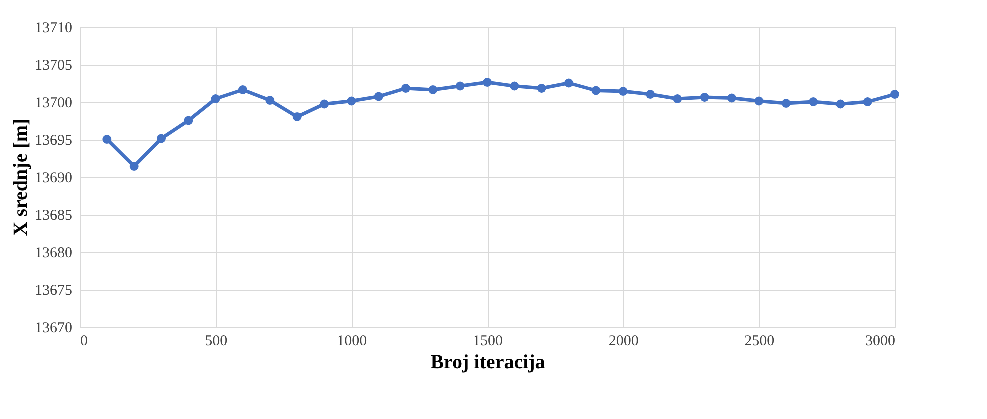 The image size is (987, 419). Describe the element at coordinates (53, 141) in the screenshot. I see `y-tick-label: 13695` at that location.